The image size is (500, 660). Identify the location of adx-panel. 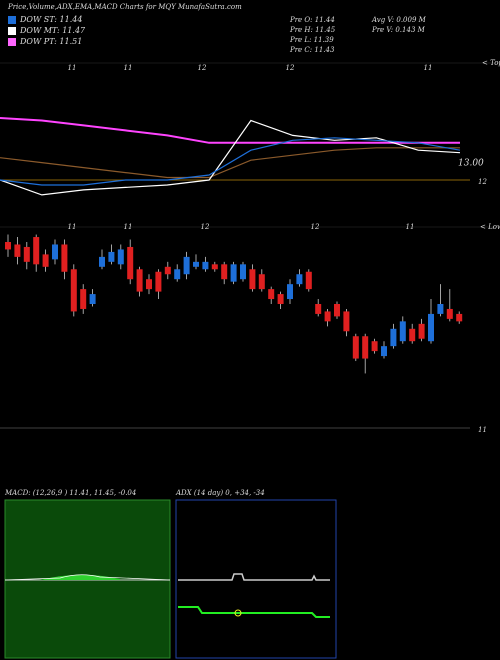
(256, 579).